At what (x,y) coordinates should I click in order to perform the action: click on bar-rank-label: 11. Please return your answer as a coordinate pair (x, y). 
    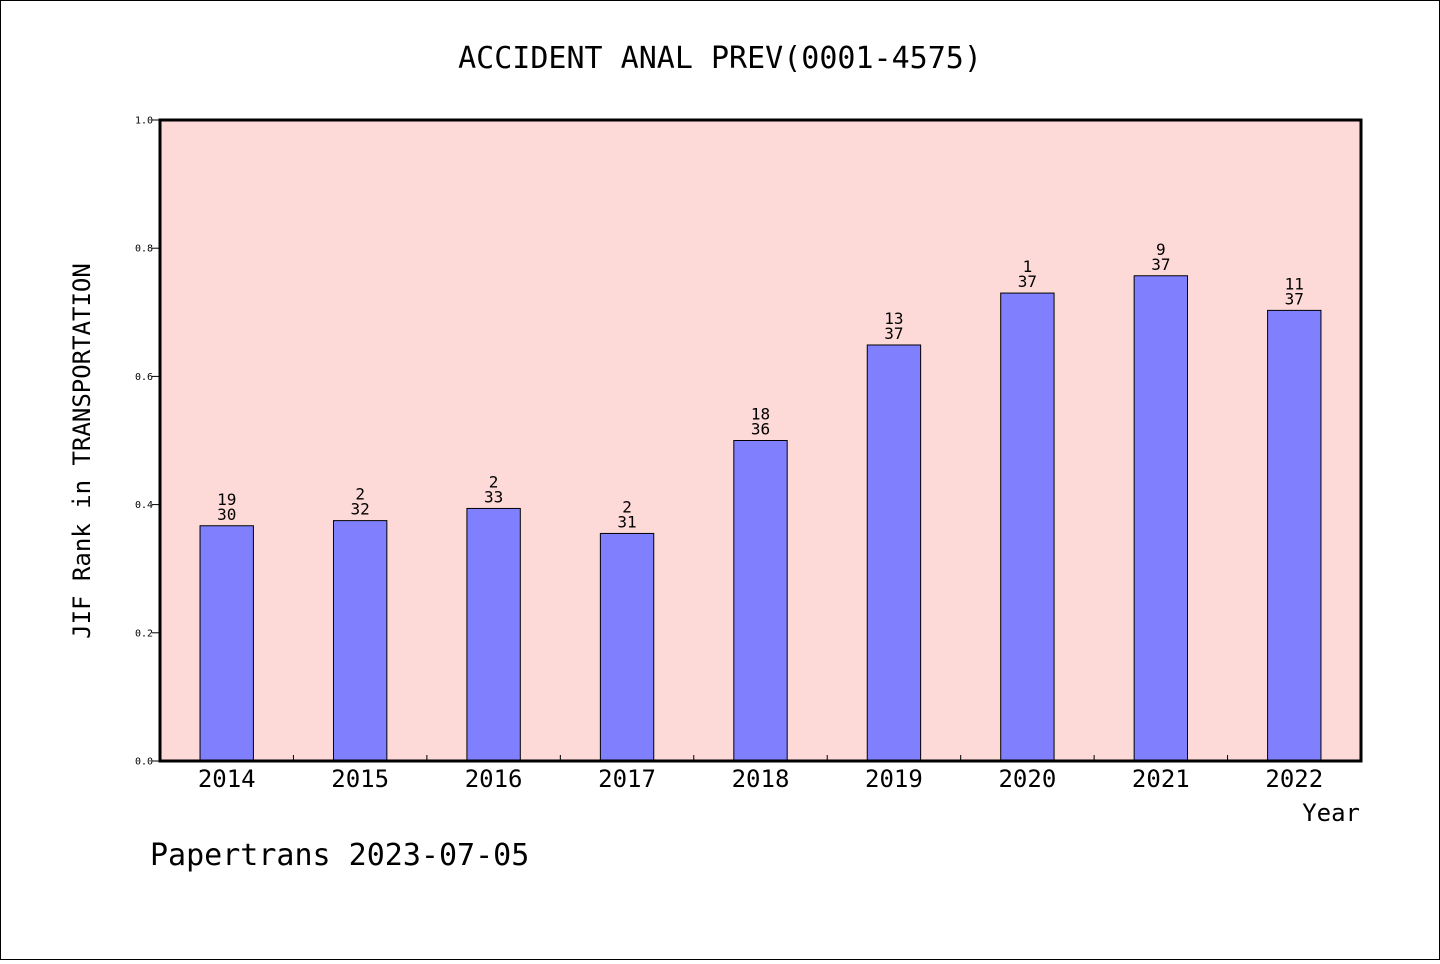
    Looking at the image, I should click on (1294, 283).